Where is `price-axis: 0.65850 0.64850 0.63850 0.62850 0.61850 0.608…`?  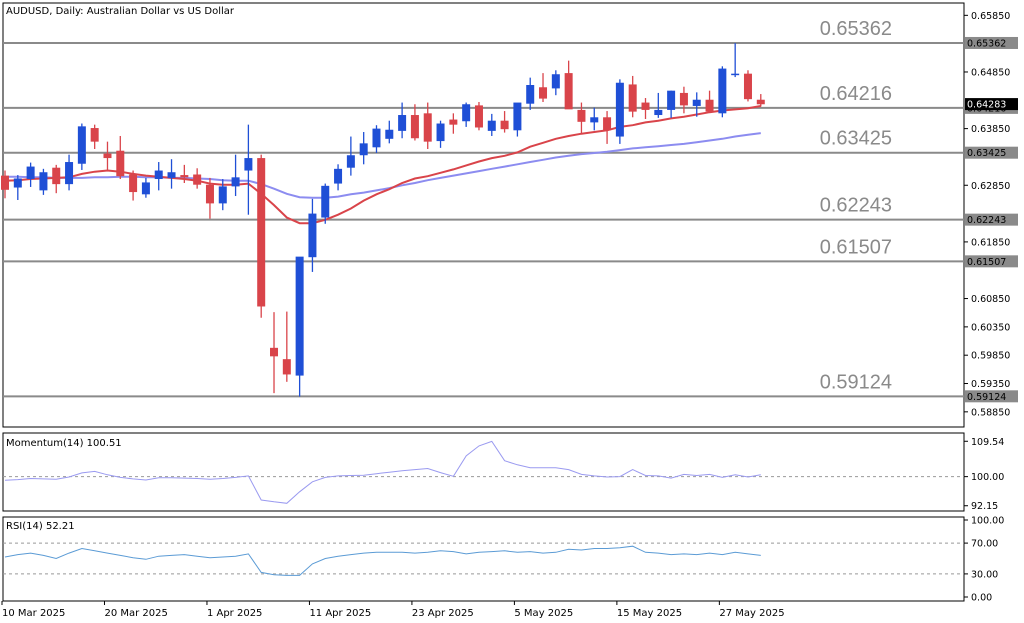 price-axis: 0.65850 0.64850 0.63850 0.62850 0.61850 0.608… is located at coordinates (991, 214).